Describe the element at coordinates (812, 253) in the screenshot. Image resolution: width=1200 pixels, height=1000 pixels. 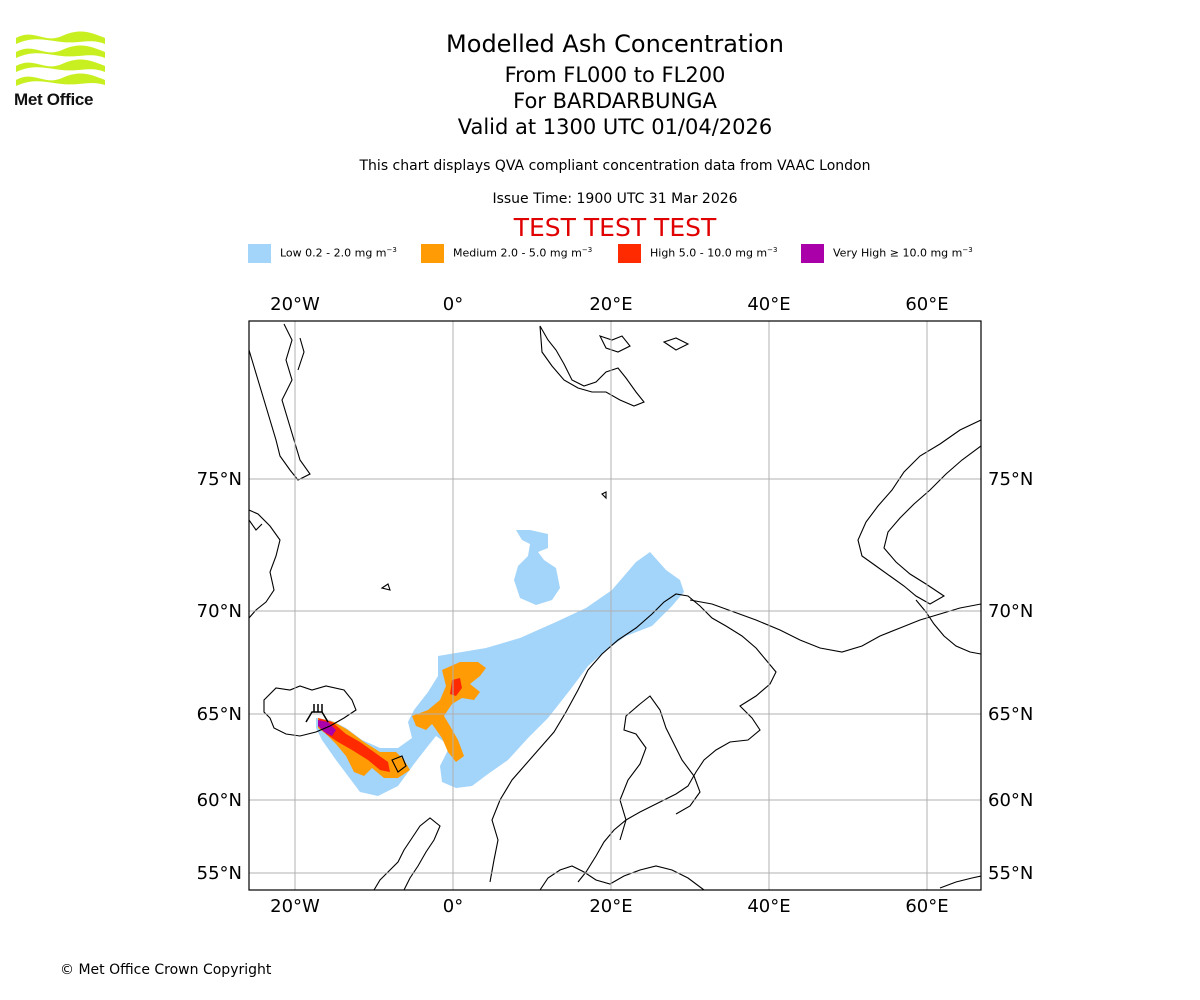
I see `legend-swatch-very-high` at that location.